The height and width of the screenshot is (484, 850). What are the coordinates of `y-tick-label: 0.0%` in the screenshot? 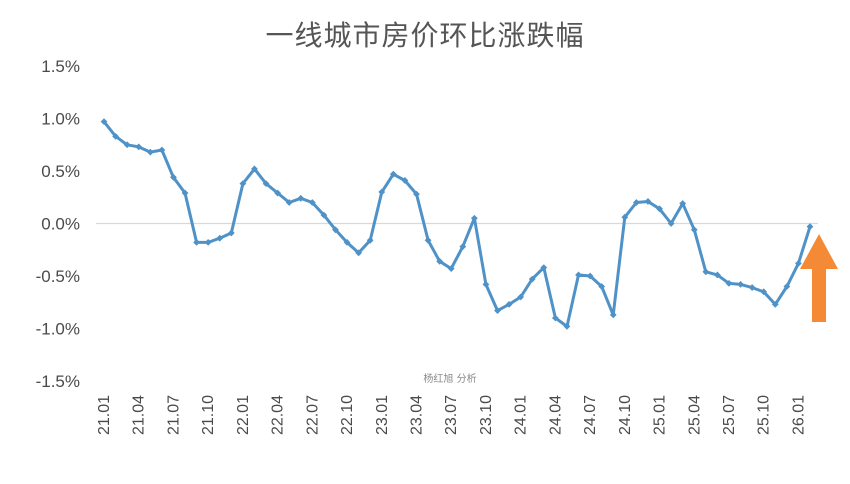 It's located at (60, 224).